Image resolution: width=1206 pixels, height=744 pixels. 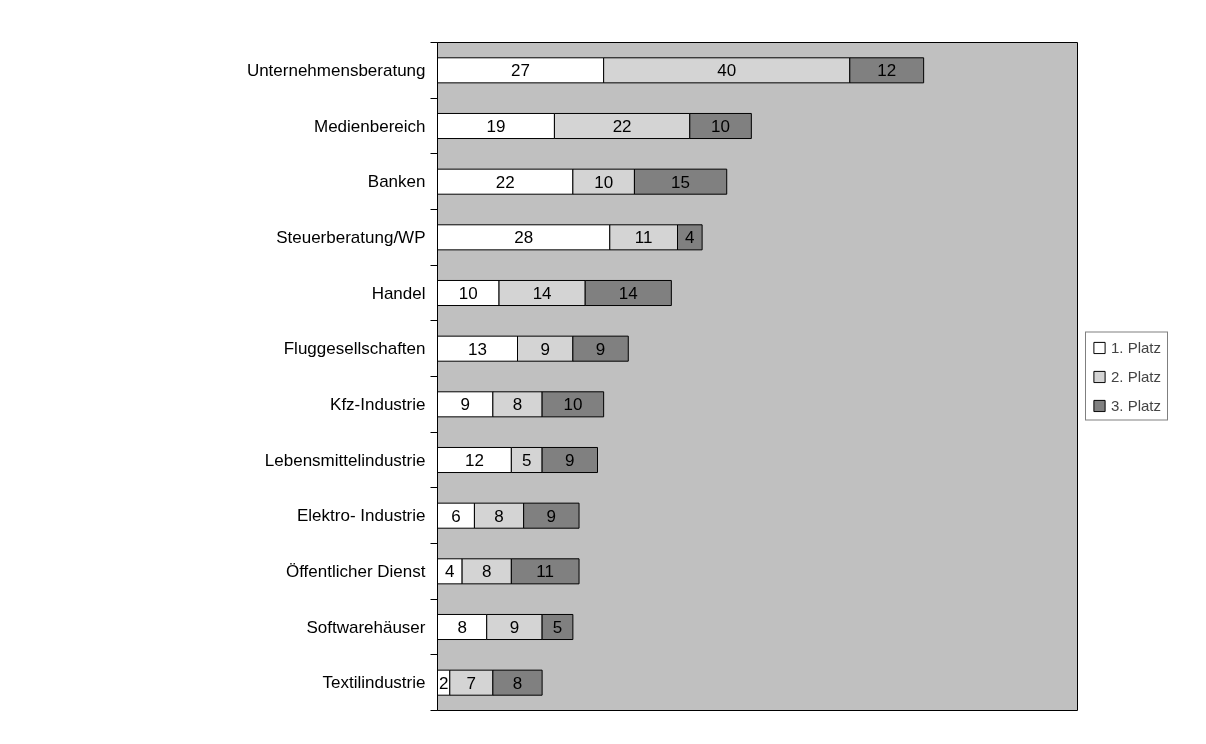 I want to click on data-label: 40, so click(x=727, y=71).